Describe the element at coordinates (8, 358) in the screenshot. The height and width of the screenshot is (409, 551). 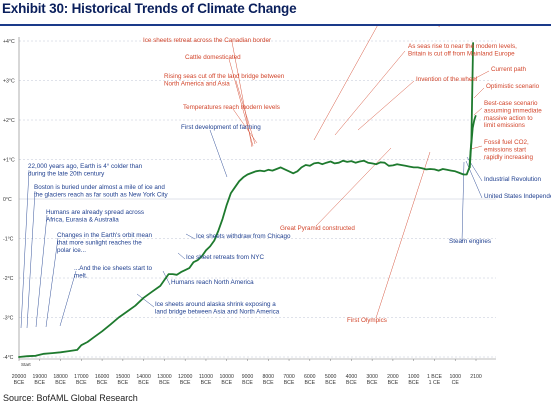
I see `y-tick-label: -4°C` at that location.